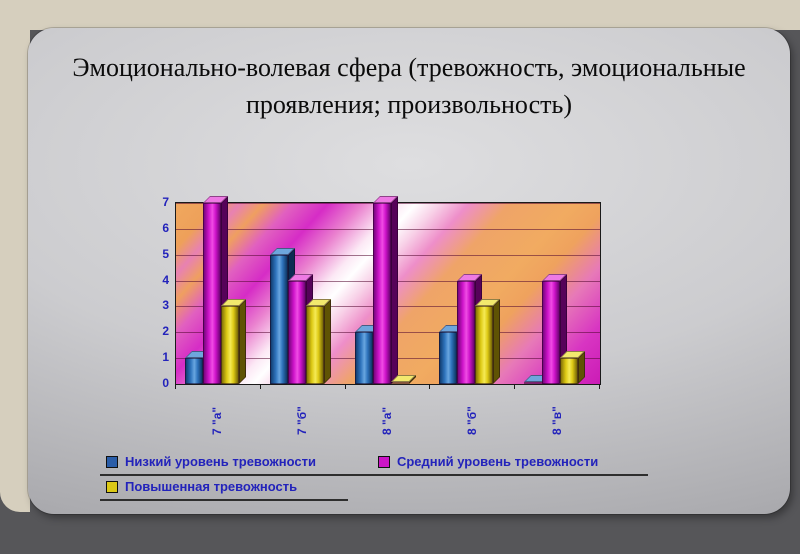 The height and width of the screenshot is (554, 800). I want to click on bar-series3-group1, so click(233, 341).